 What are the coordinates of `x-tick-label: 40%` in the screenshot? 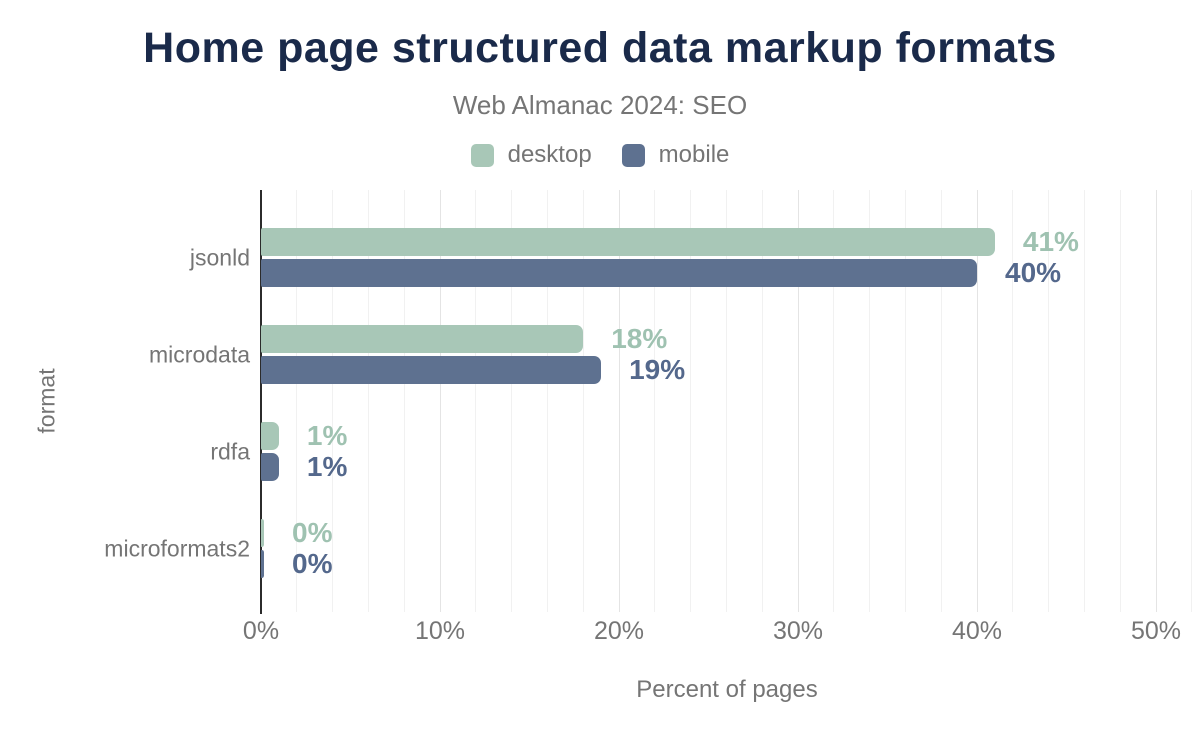 It's located at (977, 631).